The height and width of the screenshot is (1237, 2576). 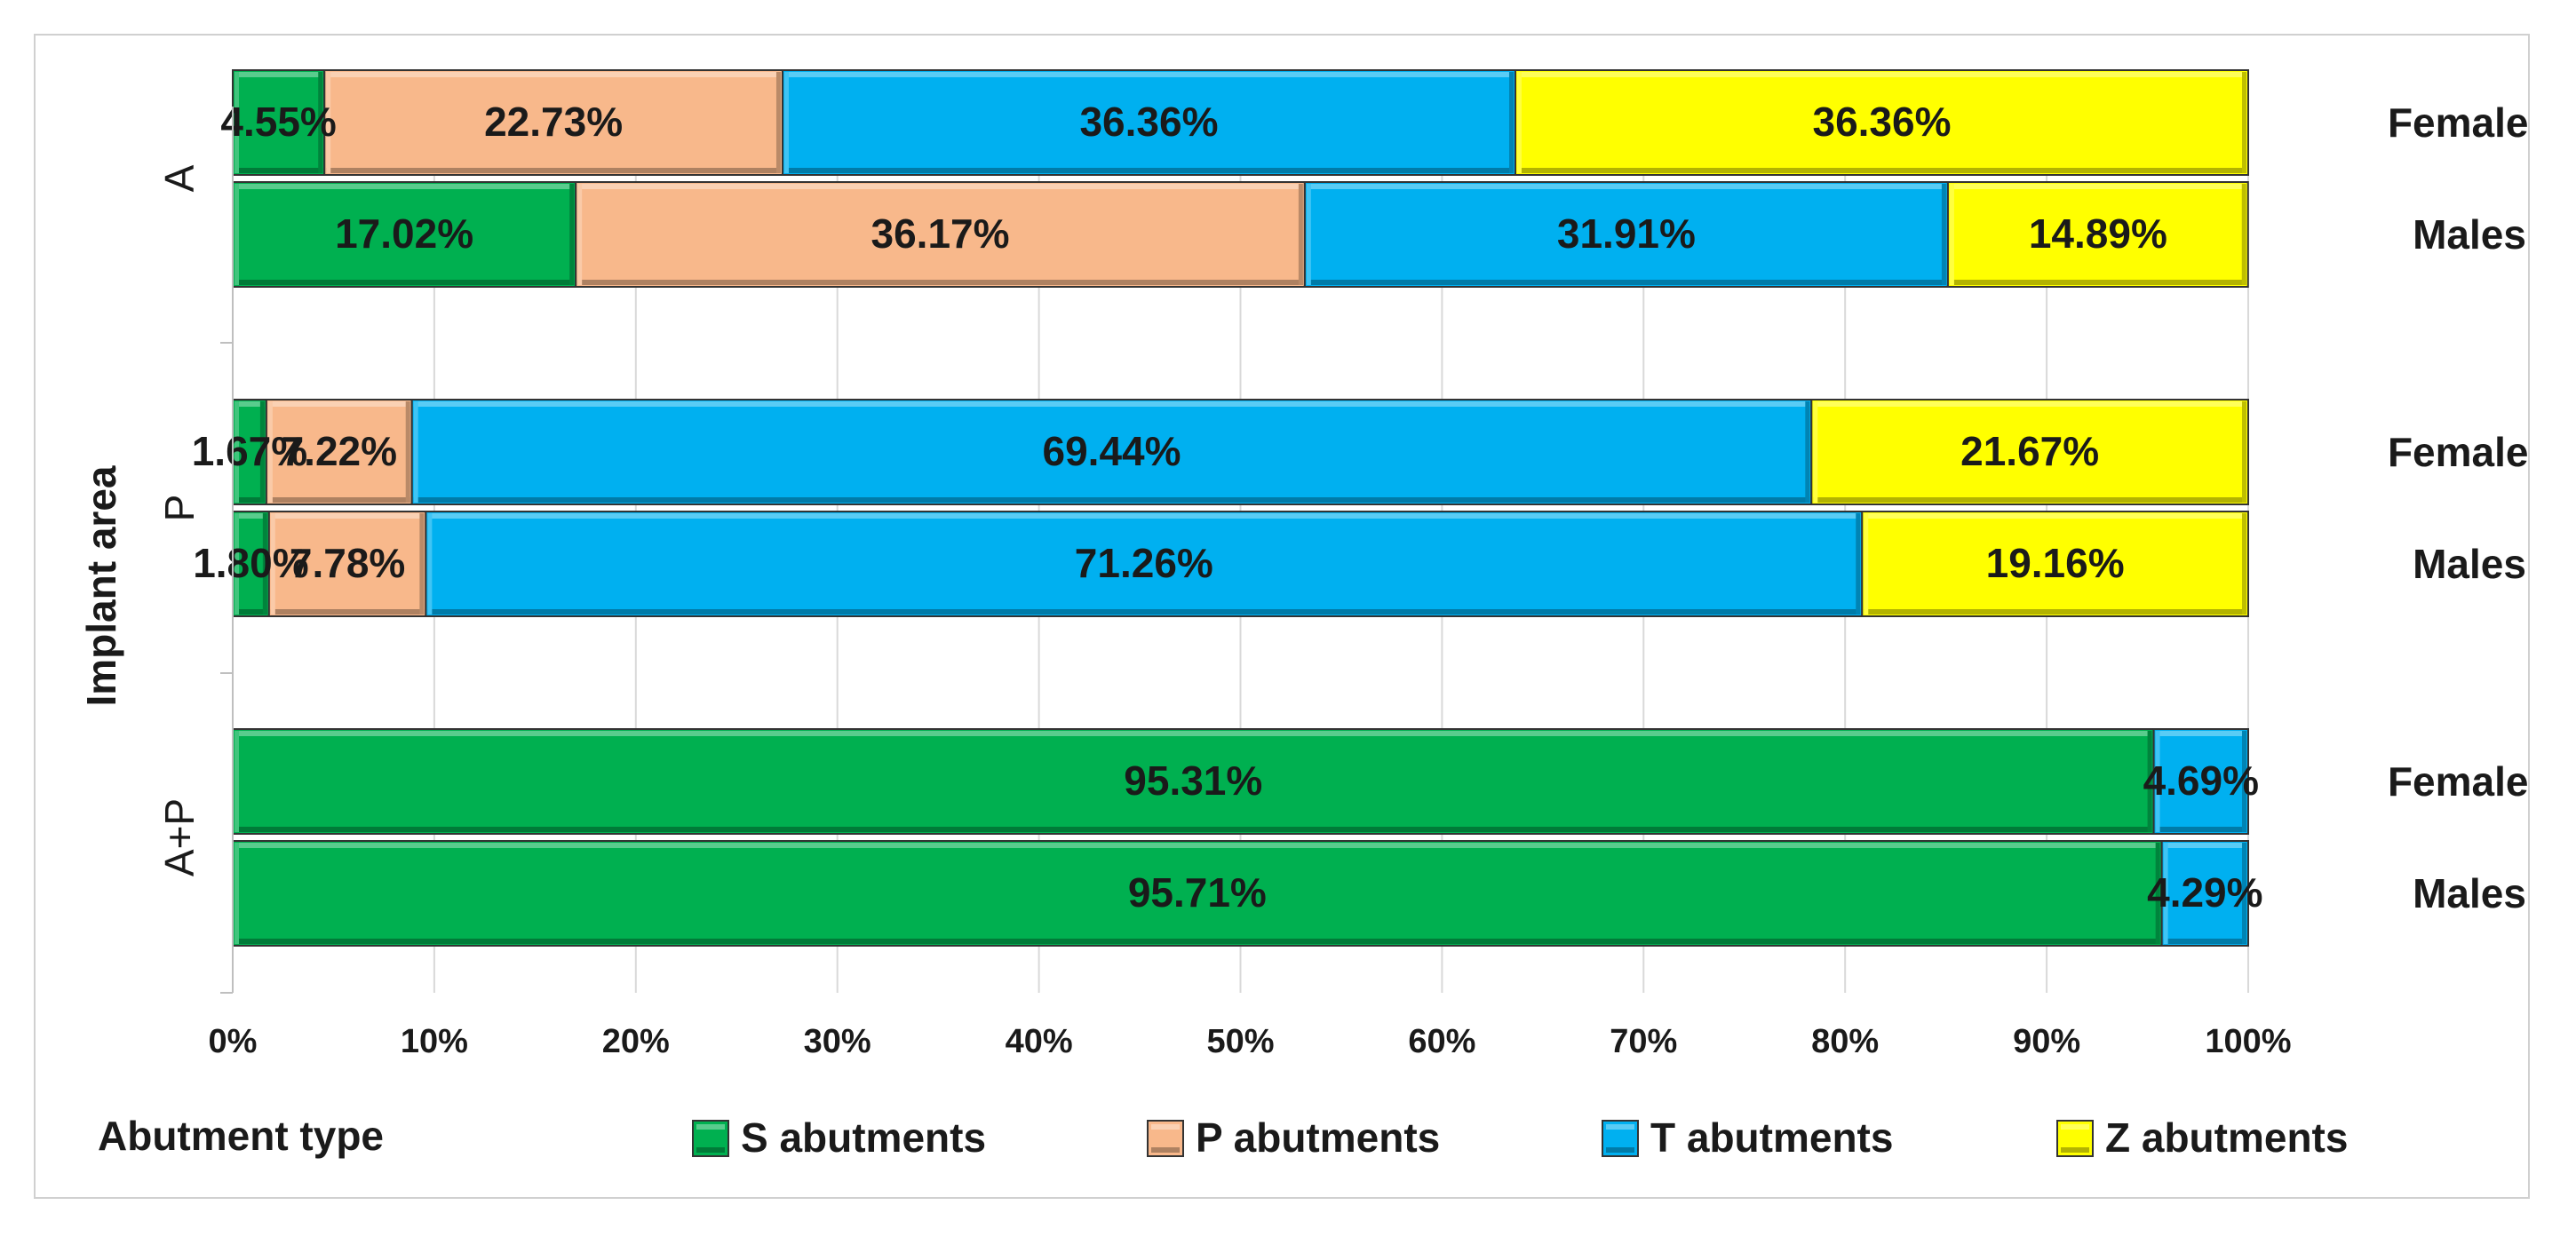 I want to click on data-label: 22.73%, so click(x=553, y=122).